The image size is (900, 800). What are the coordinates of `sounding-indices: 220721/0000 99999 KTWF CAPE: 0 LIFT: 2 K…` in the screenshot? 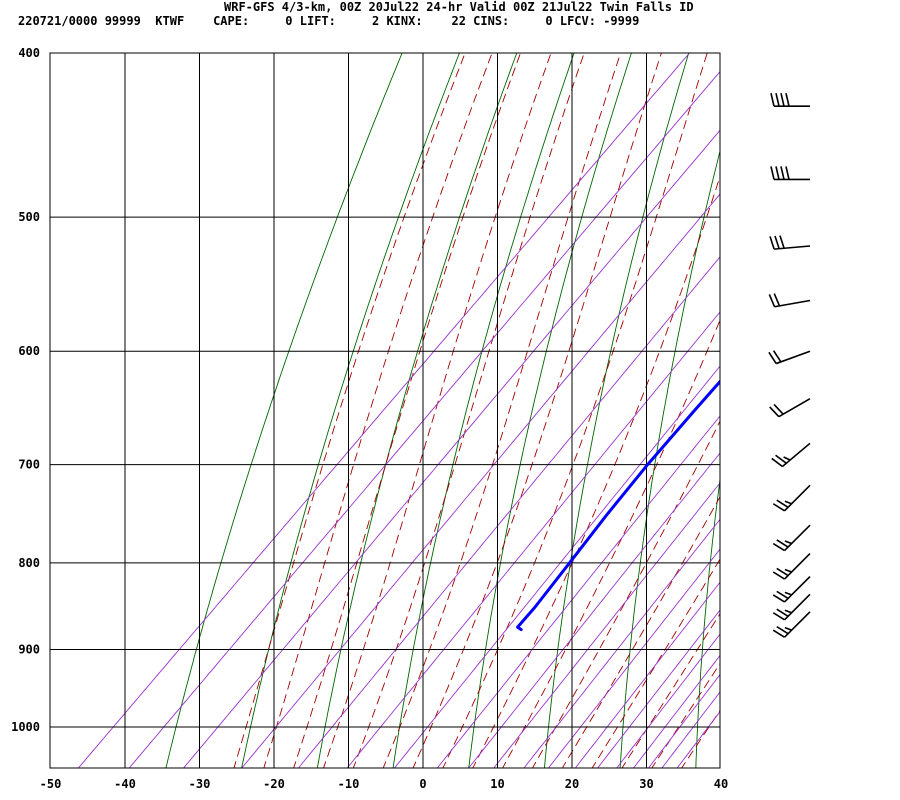 It's located at (329, 21).